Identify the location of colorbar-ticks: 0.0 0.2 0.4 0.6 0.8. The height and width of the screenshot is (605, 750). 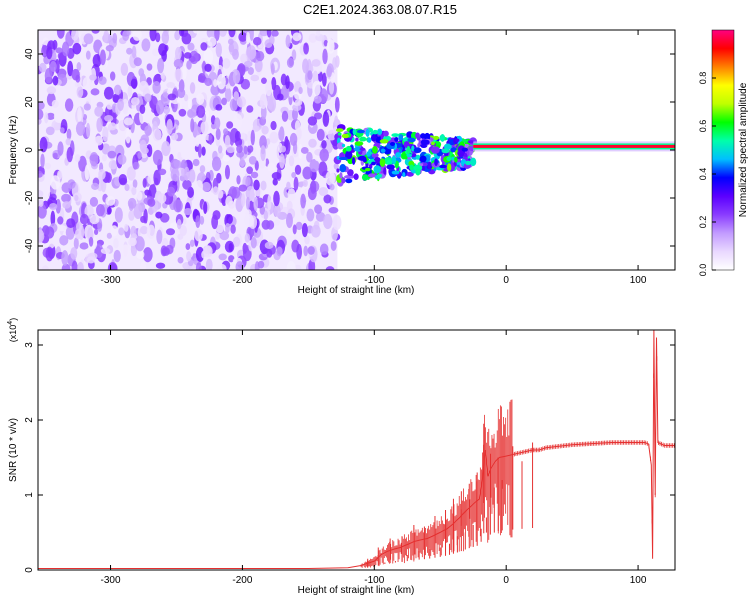
(707, 174).